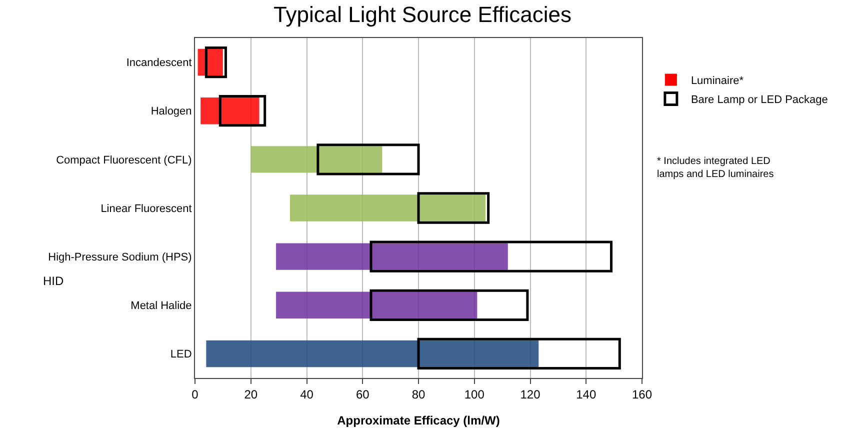 This screenshot has height=437, width=845. What do you see at coordinates (418, 420) in the screenshot?
I see `x-axis-title: Approximate Efficacy (lm/W)` at bounding box center [418, 420].